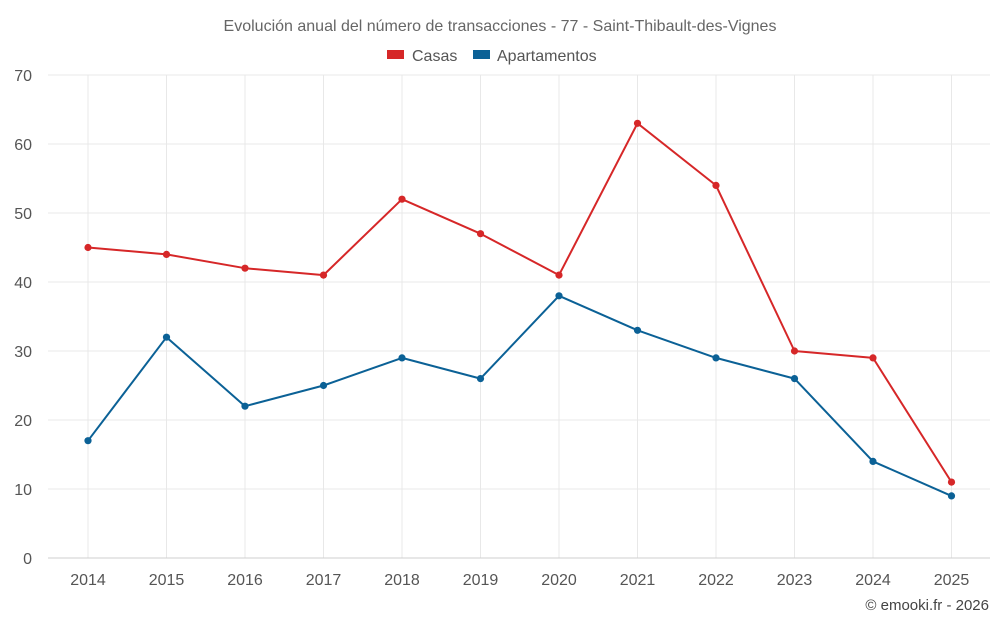 The width and height of the screenshot is (1000, 625). What do you see at coordinates (23, 214) in the screenshot?
I see `y-tick-label: 50` at bounding box center [23, 214].